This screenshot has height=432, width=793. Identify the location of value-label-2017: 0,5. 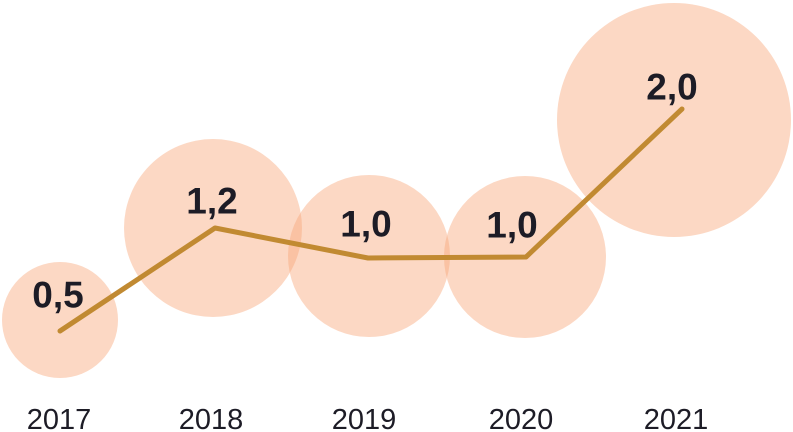
(57, 295).